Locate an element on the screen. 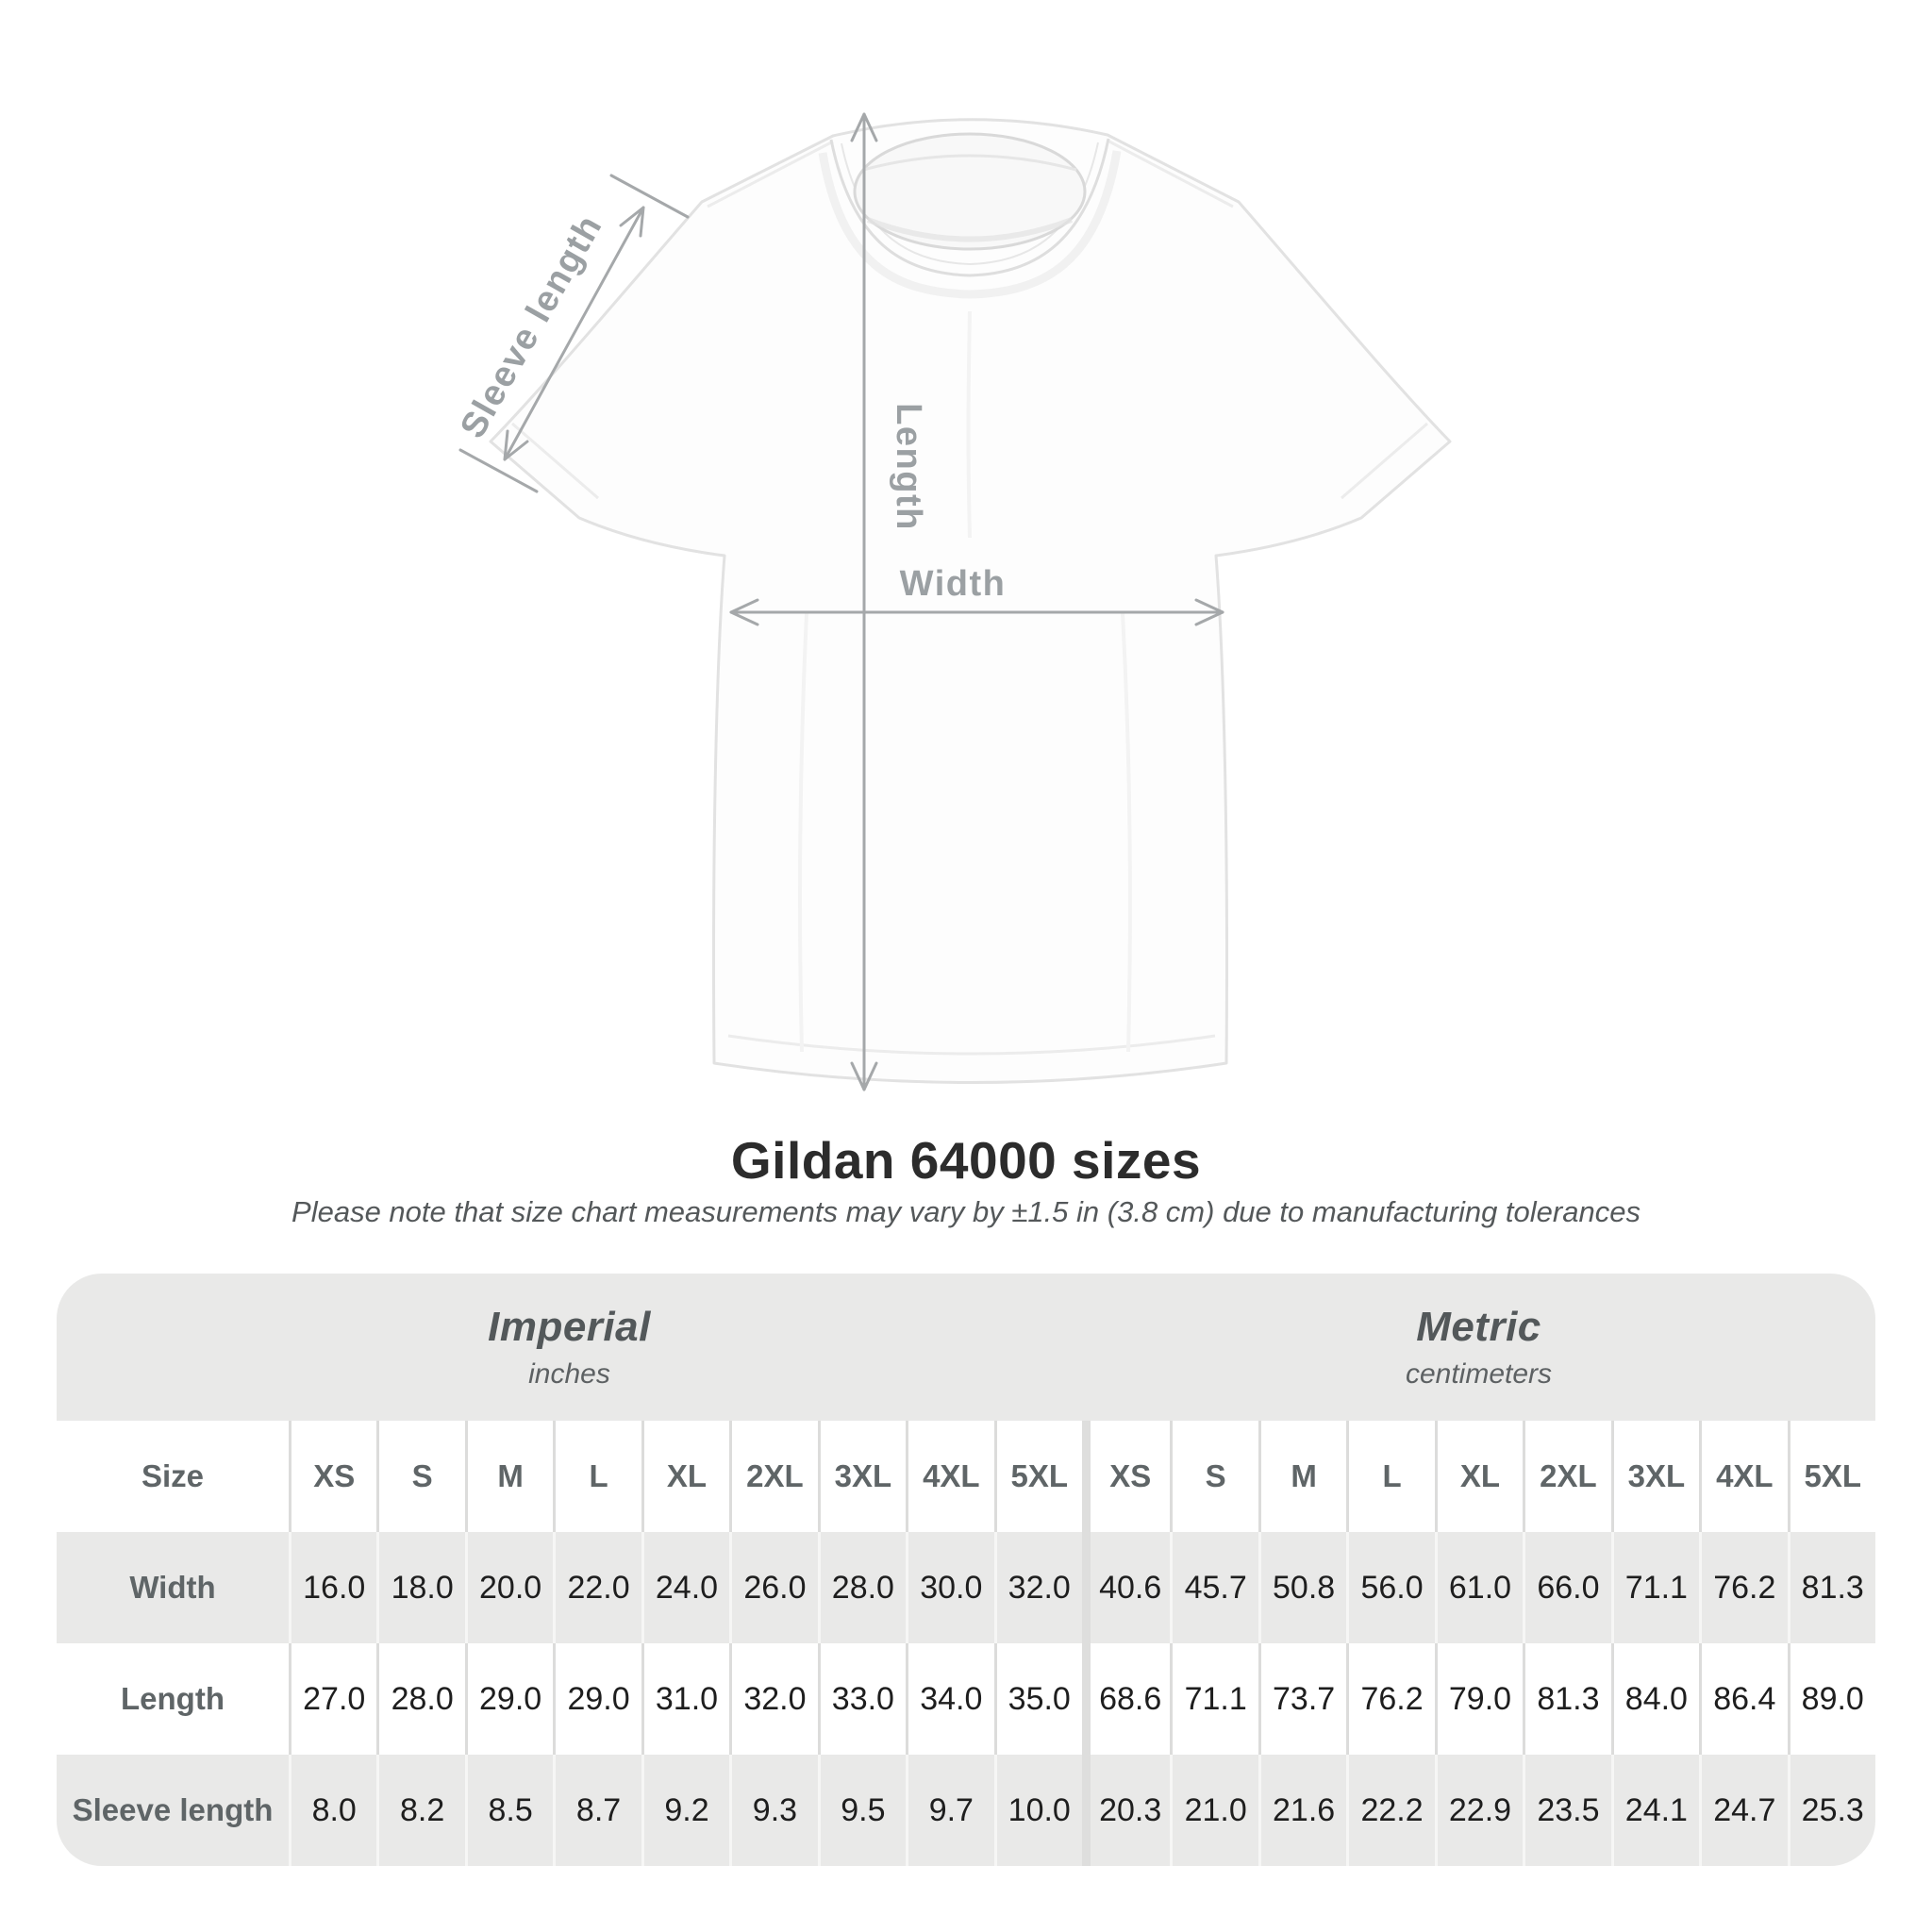 This screenshot has width=1932, height=1932. size-column-header-metric: 4XL is located at coordinates (1743, 1476).